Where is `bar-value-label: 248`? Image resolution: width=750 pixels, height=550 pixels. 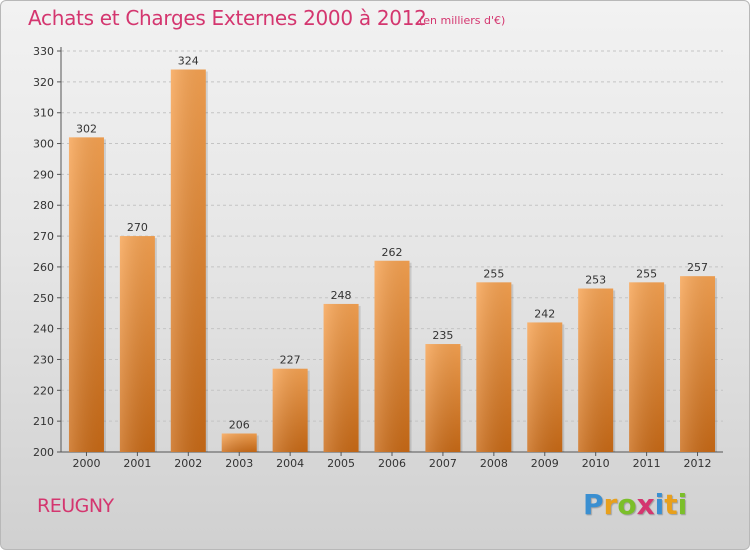
bar-value-label: 248 is located at coordinates (341, 295).